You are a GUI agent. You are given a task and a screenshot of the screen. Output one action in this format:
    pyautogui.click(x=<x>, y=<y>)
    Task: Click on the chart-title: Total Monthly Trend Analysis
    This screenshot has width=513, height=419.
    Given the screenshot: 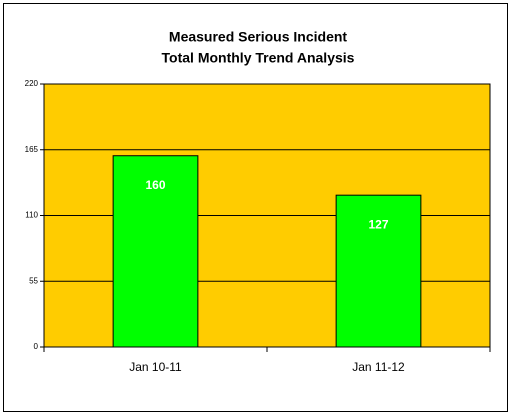 What is the action you would take?
    pyautogui.click(x=258, y=58)
    